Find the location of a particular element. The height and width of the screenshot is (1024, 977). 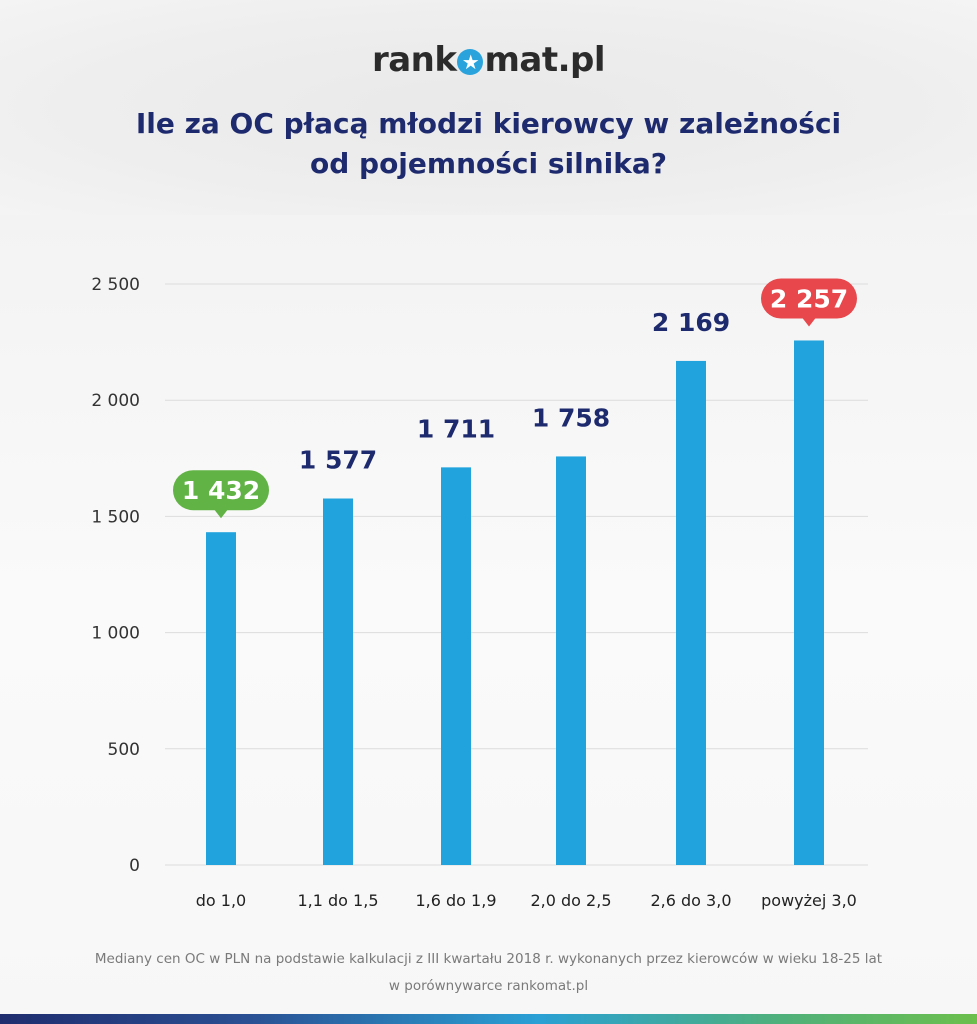

x-tick-label: powyżej 3,0 is located at coordinates (809, 900).